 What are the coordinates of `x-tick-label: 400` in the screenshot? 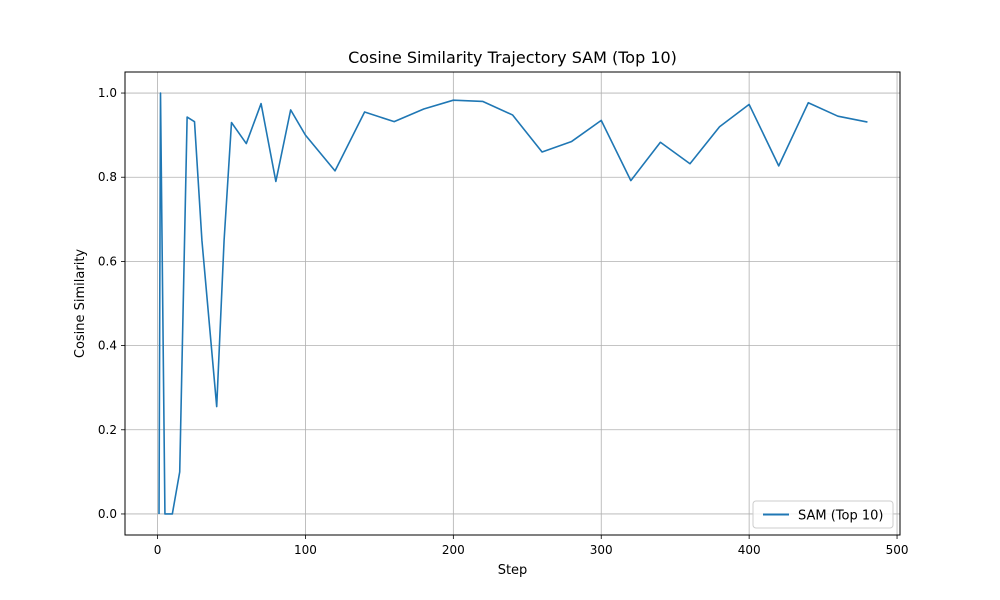 It's located at (749, 550).